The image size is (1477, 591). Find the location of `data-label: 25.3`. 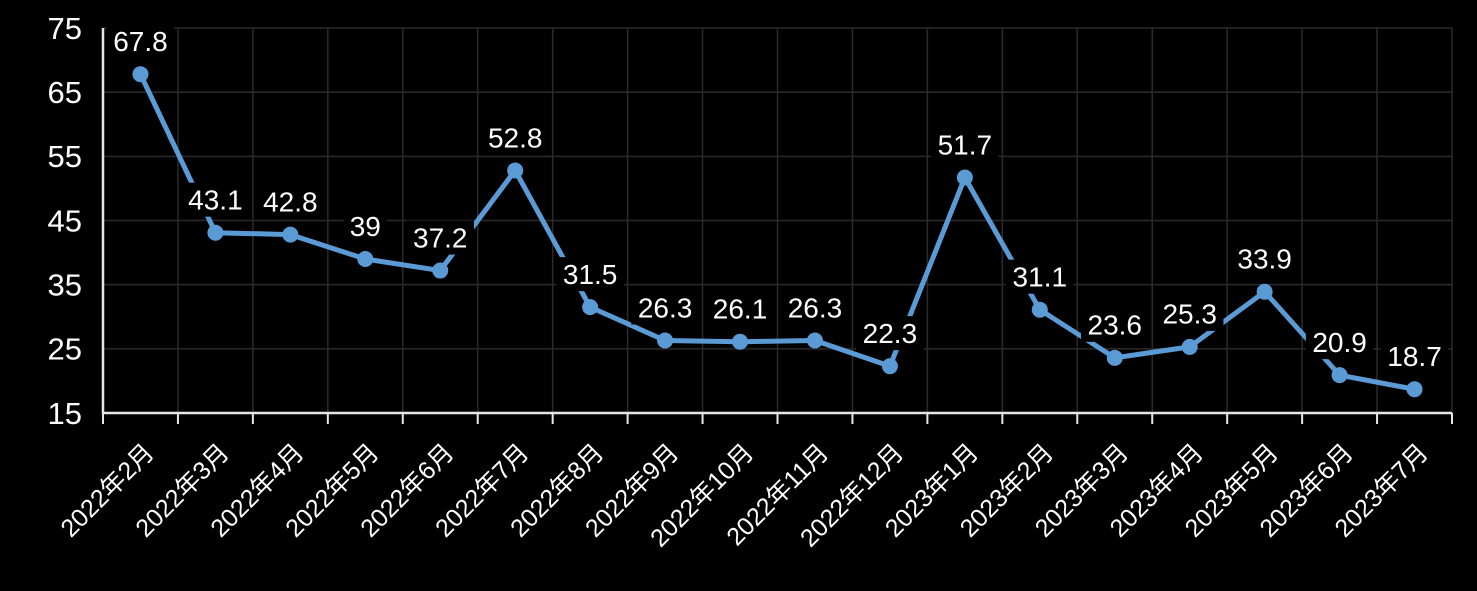

data-label: 25.3 is located at coordinates (1189, 314).